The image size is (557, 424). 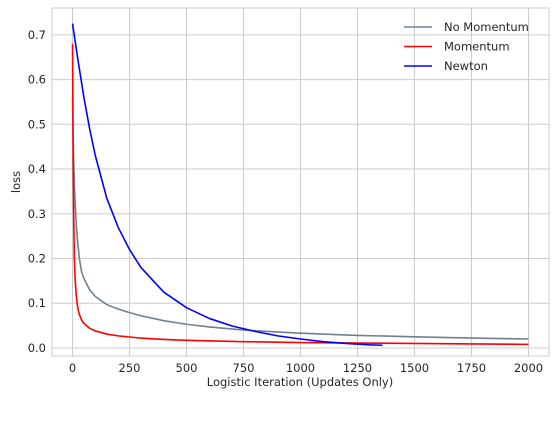 I want to click on x-tick-label: 250, so click(x=130, y=368).